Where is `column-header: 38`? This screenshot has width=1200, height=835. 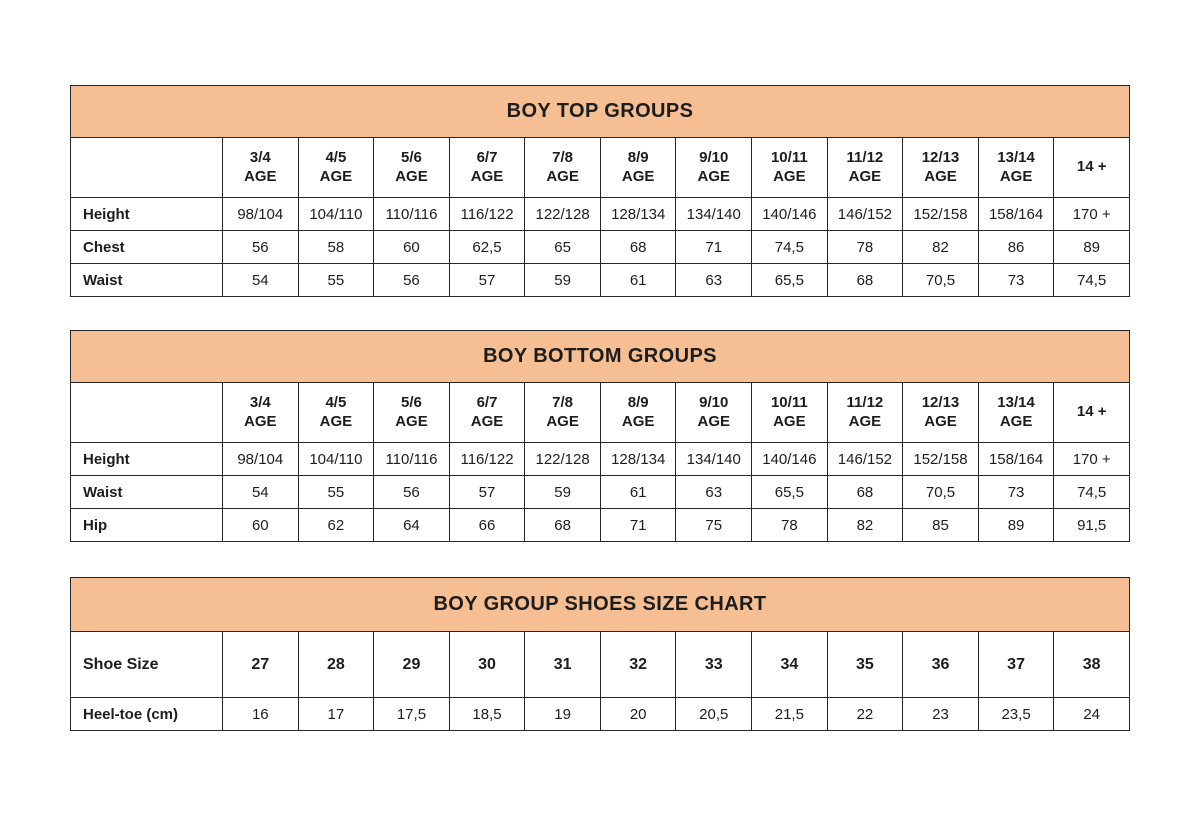
column-header: 38 is located at coordinates (1091, 664).